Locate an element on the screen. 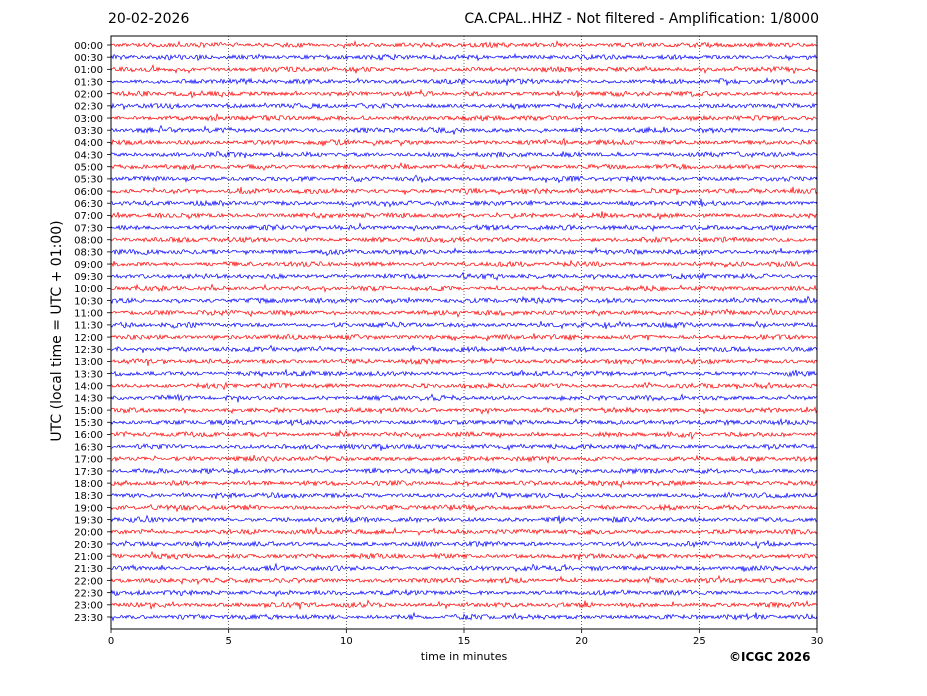 The image size is (927, 696). y-tick-label: 07:00 is located at coordinates (88, 216).